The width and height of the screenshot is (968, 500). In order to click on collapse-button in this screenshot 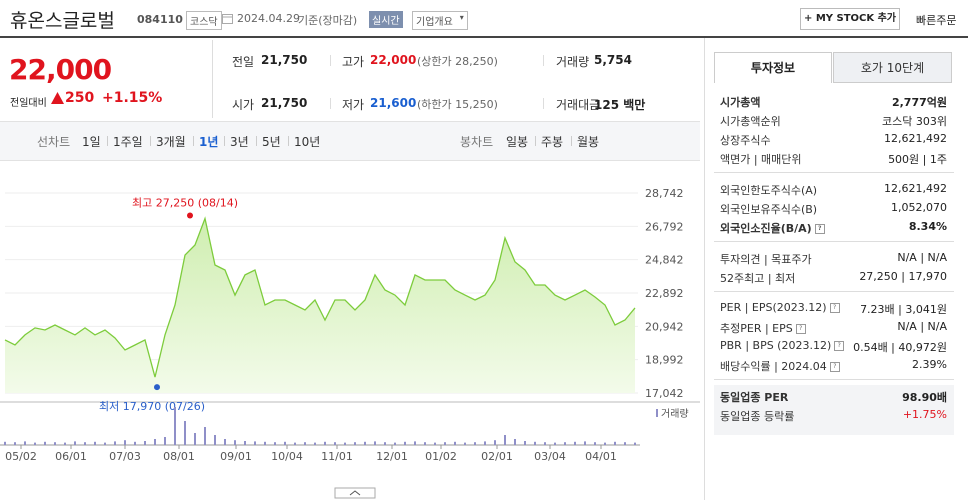, I will do `click(355, 493)`.